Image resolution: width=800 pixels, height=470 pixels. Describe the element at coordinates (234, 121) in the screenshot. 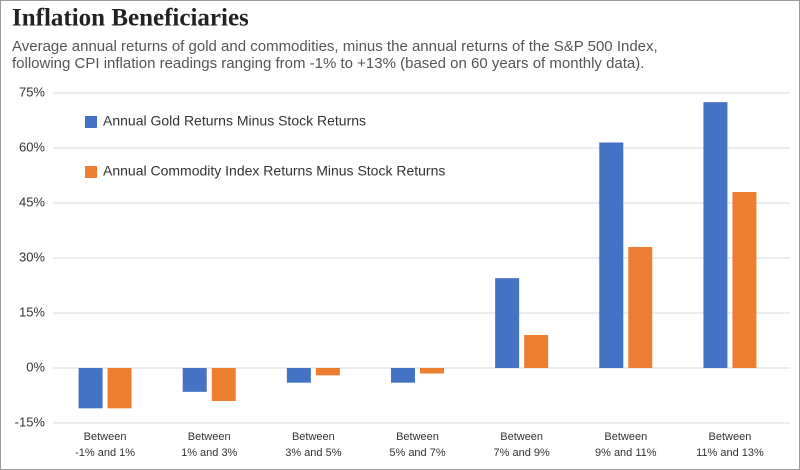

I see `legend-label: Annual Gold Returns Minus Stock Returns` at that location.